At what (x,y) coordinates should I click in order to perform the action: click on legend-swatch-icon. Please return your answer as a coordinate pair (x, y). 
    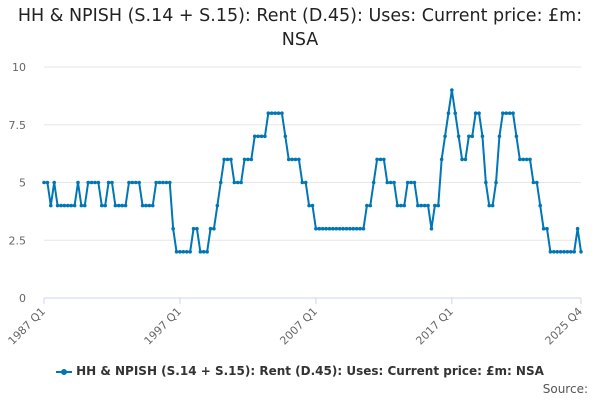
    Looking at the image, I should click on (64, 372).